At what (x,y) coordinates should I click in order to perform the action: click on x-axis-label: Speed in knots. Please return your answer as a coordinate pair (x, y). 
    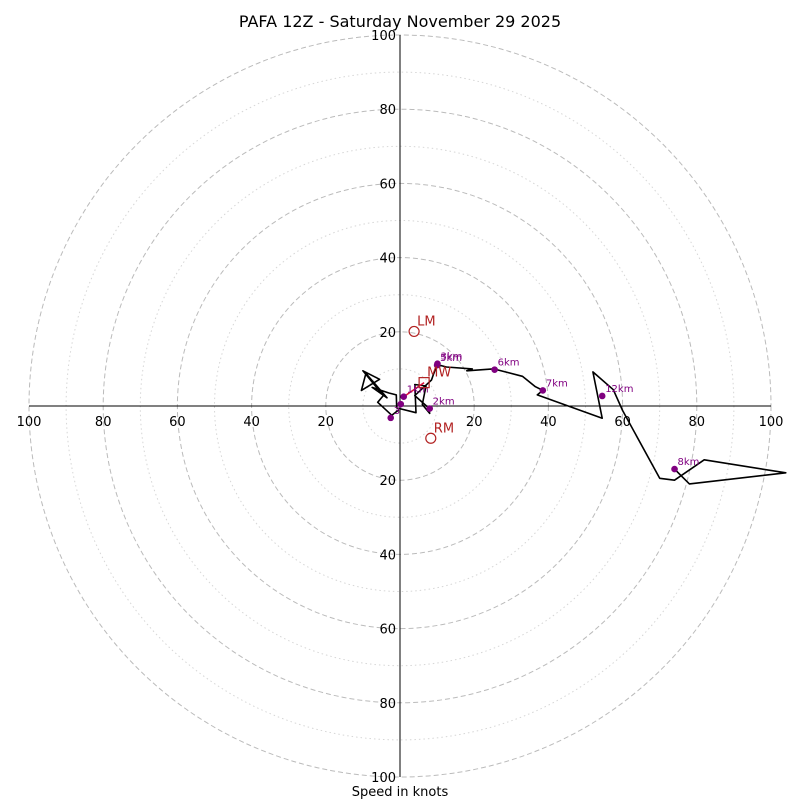
    Looking at the image, I should click on (400, 792).